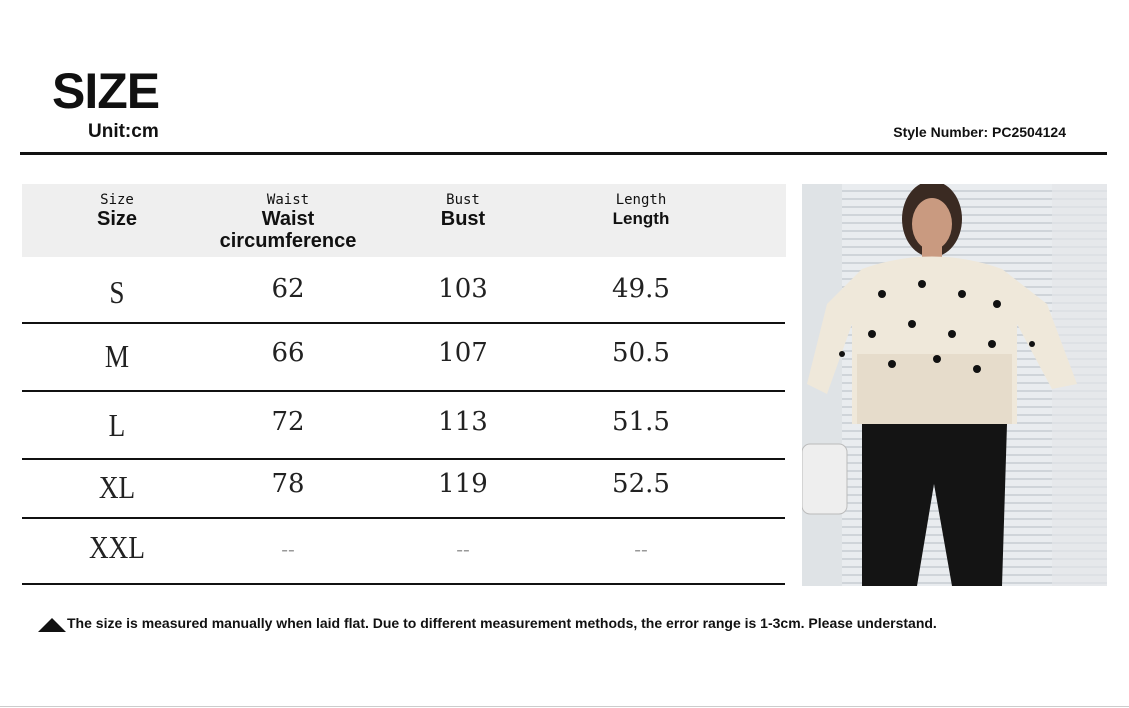 The height and width of the screenshot is (708, 1129). What do you see at coordinates (463, 422) in the screenshot?
I see `measurement-cell: 113` at bounding box center [463, 422].